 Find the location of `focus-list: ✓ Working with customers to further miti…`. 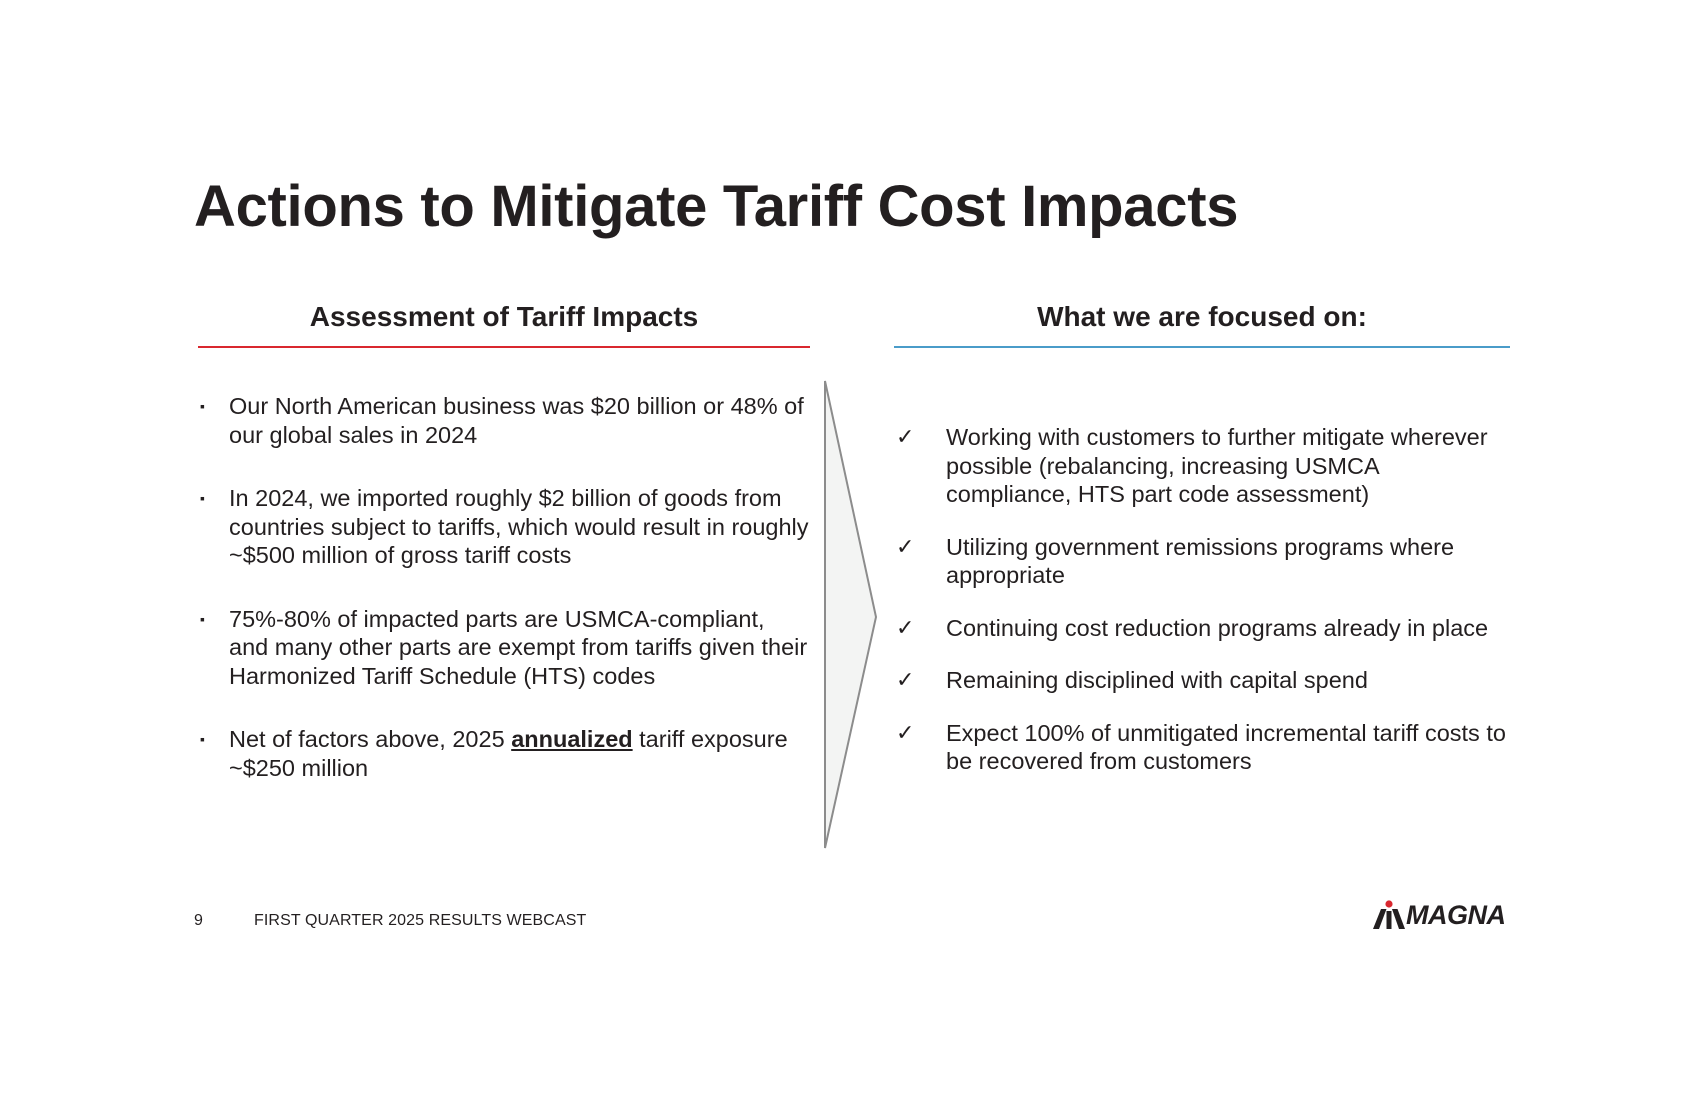

focus-list: ✓ Working with customers to further miti… is located at coordinates (1201, 599).